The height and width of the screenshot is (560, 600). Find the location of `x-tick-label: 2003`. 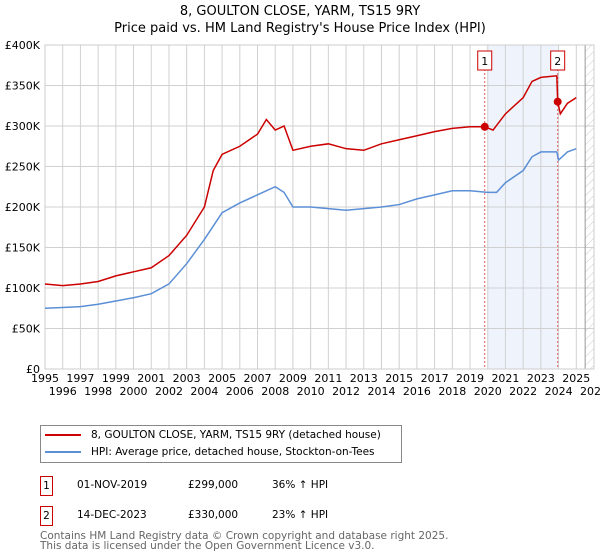

x-tick-label: 2003 is located at coordinates (187, 378).